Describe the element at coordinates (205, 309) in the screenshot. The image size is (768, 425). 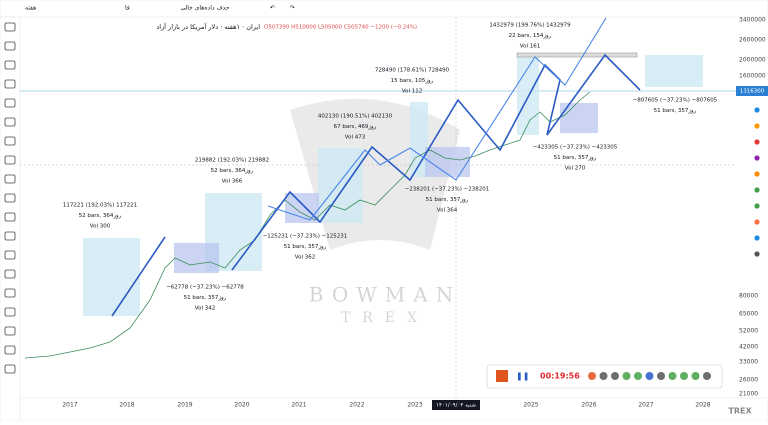
I see `measurement-text: Vol 342` at that location.